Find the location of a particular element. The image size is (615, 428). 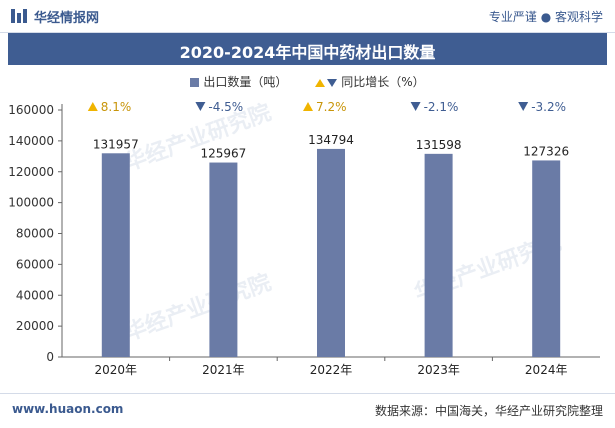

y-tick-label: 120000 is located at coordinates (31, 172).